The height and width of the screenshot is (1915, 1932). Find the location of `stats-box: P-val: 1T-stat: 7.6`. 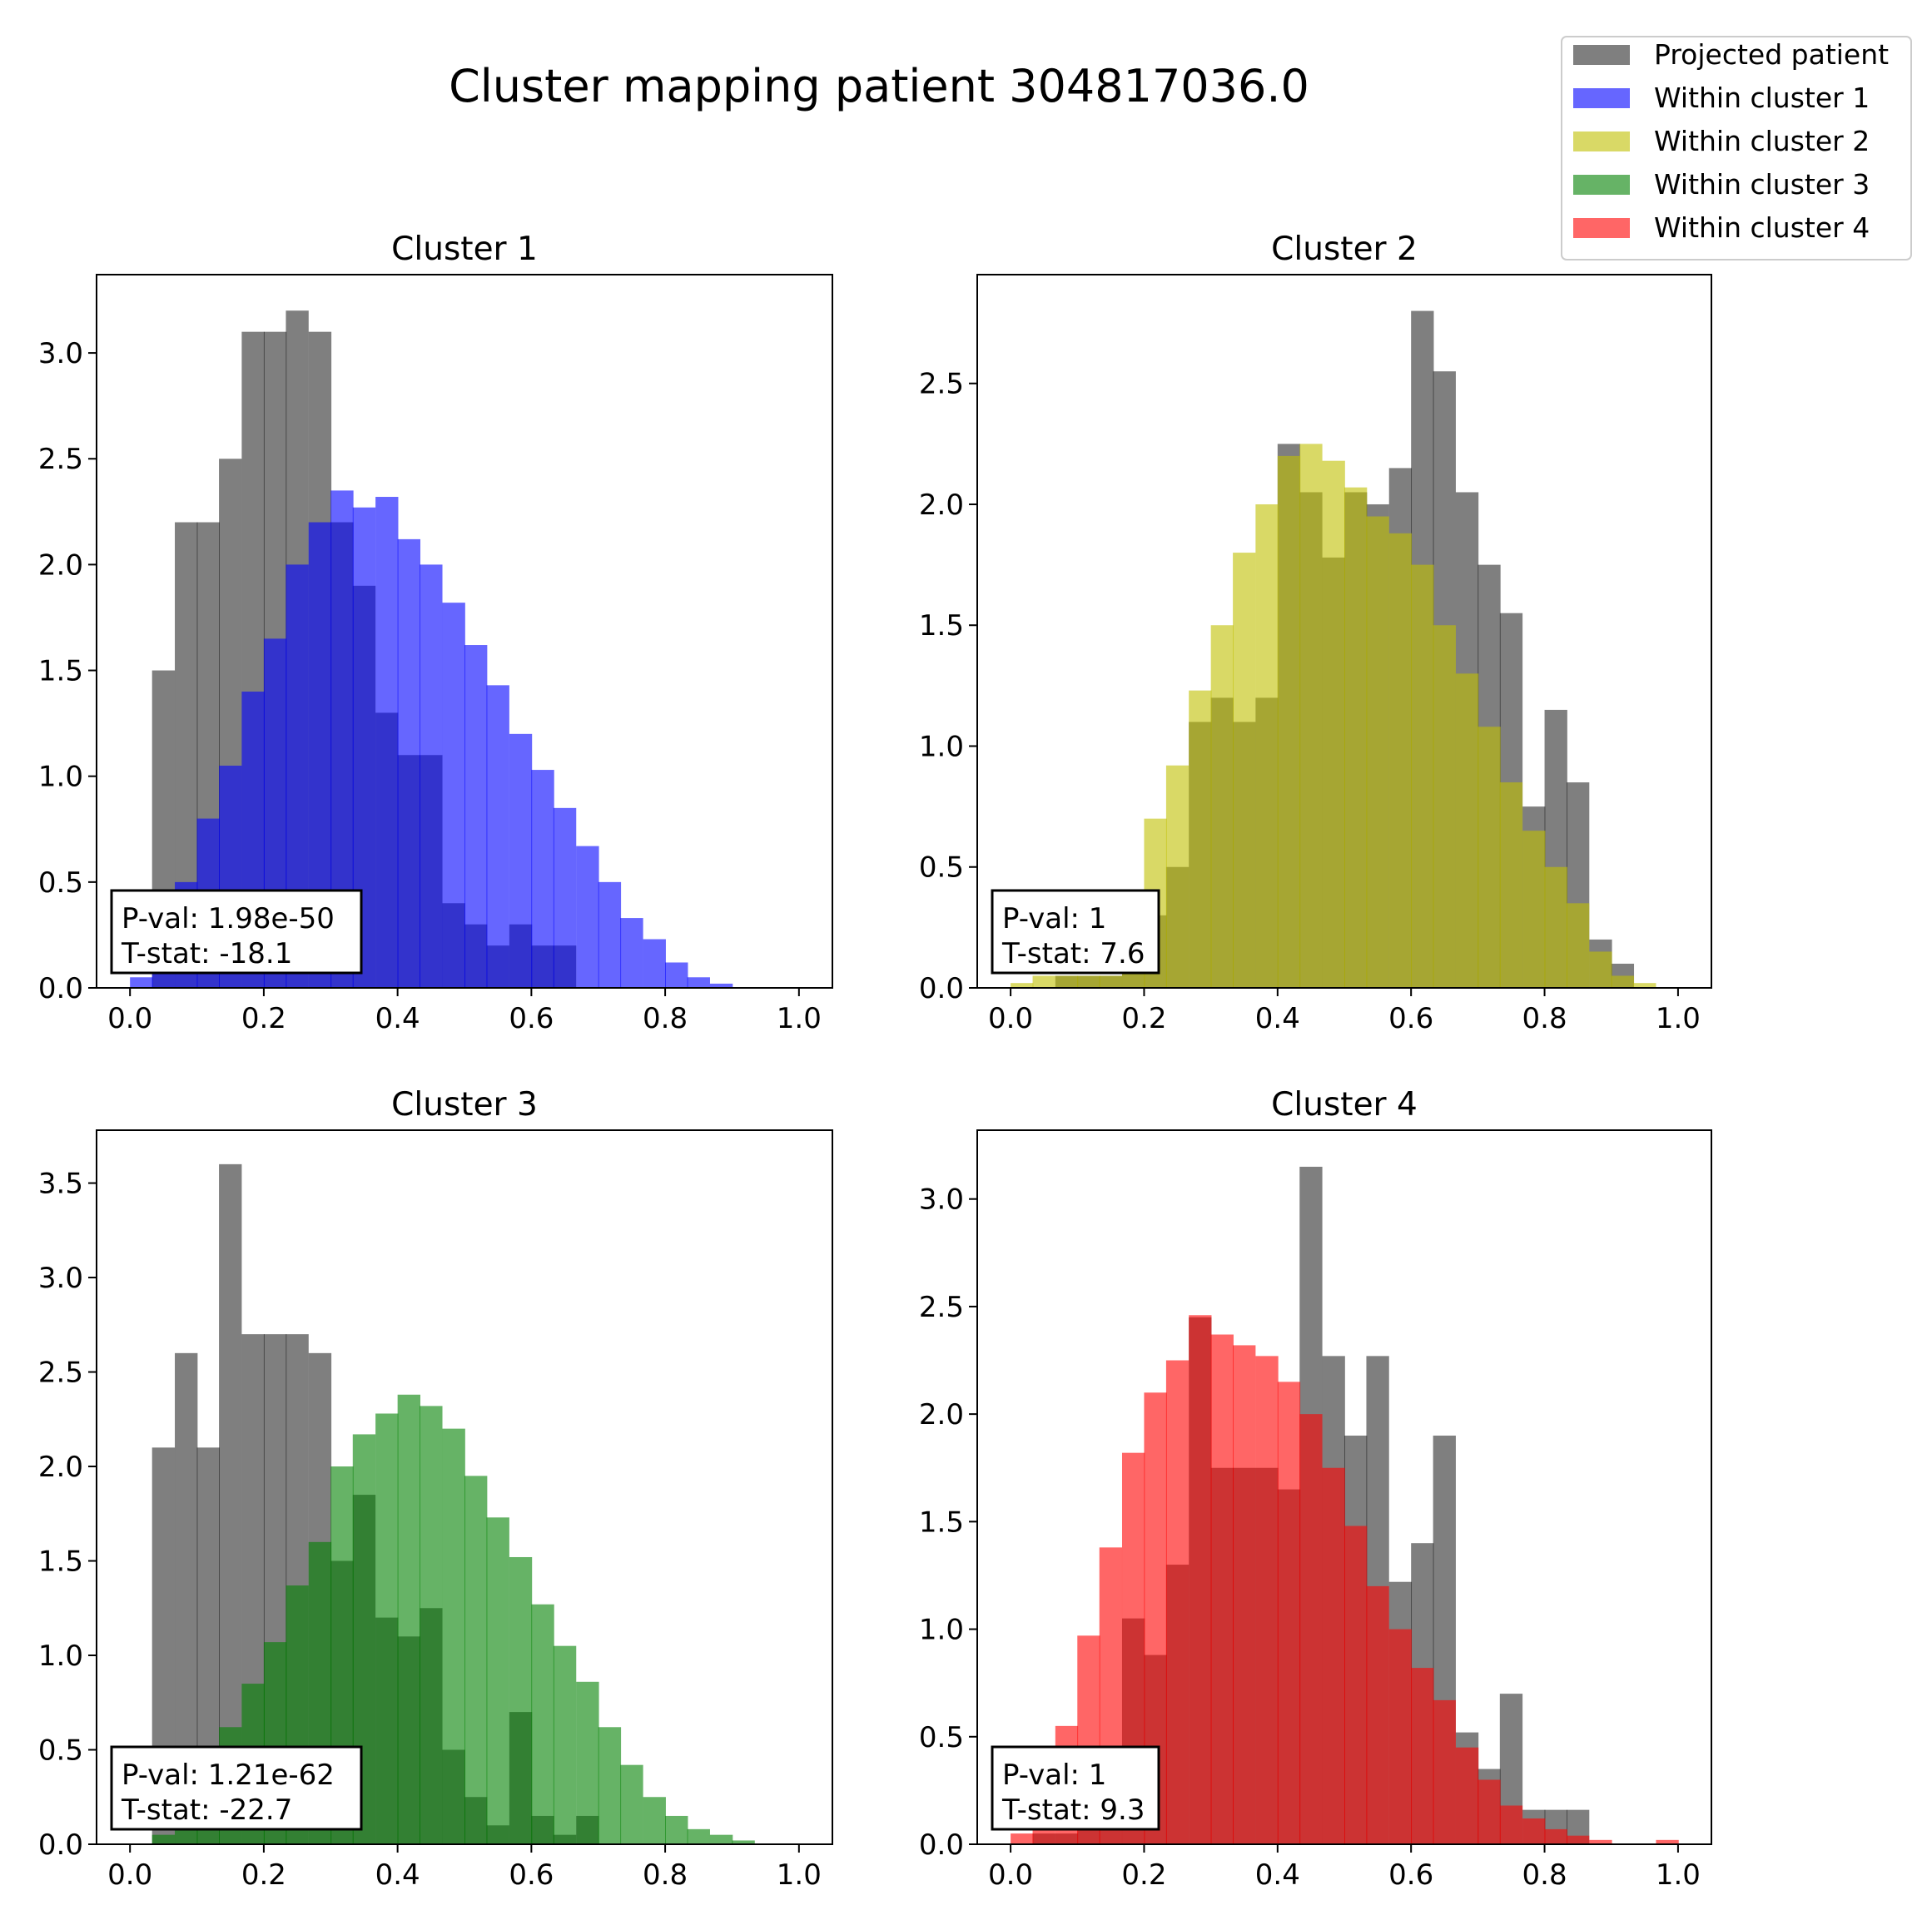

stats-box: P-val: 1T-stat: 7.6 is located at coordinates (1075, 932).